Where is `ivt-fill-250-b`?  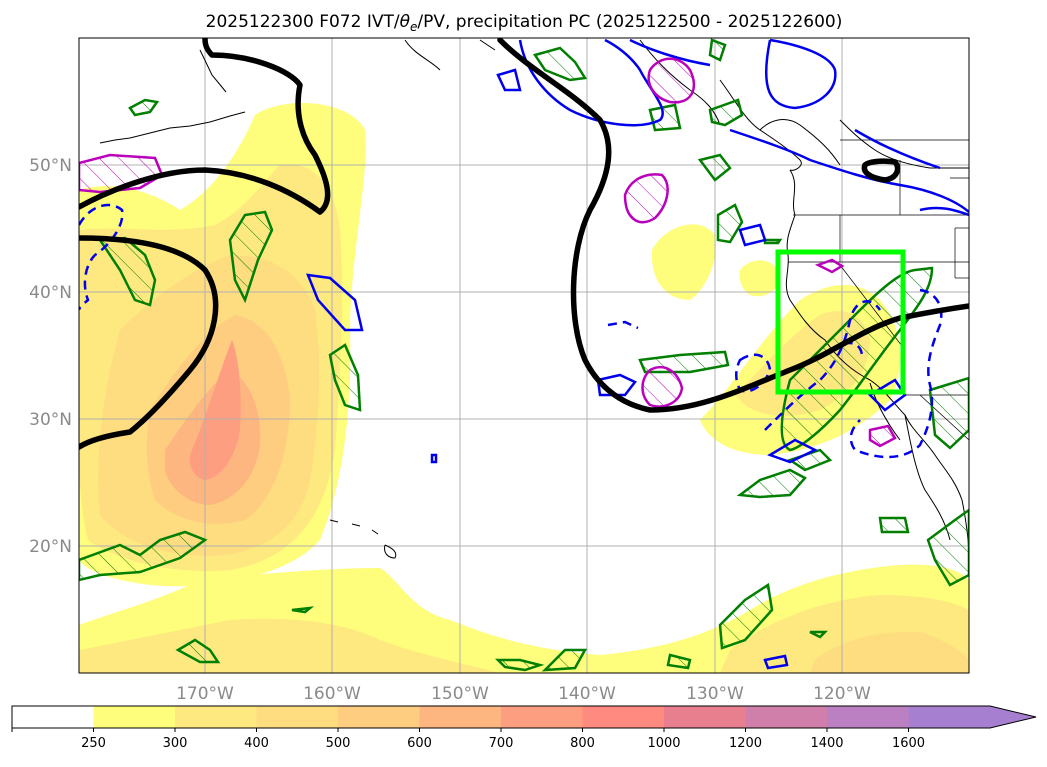 ivt-fill-250-b is located at coordinates (683, 262).